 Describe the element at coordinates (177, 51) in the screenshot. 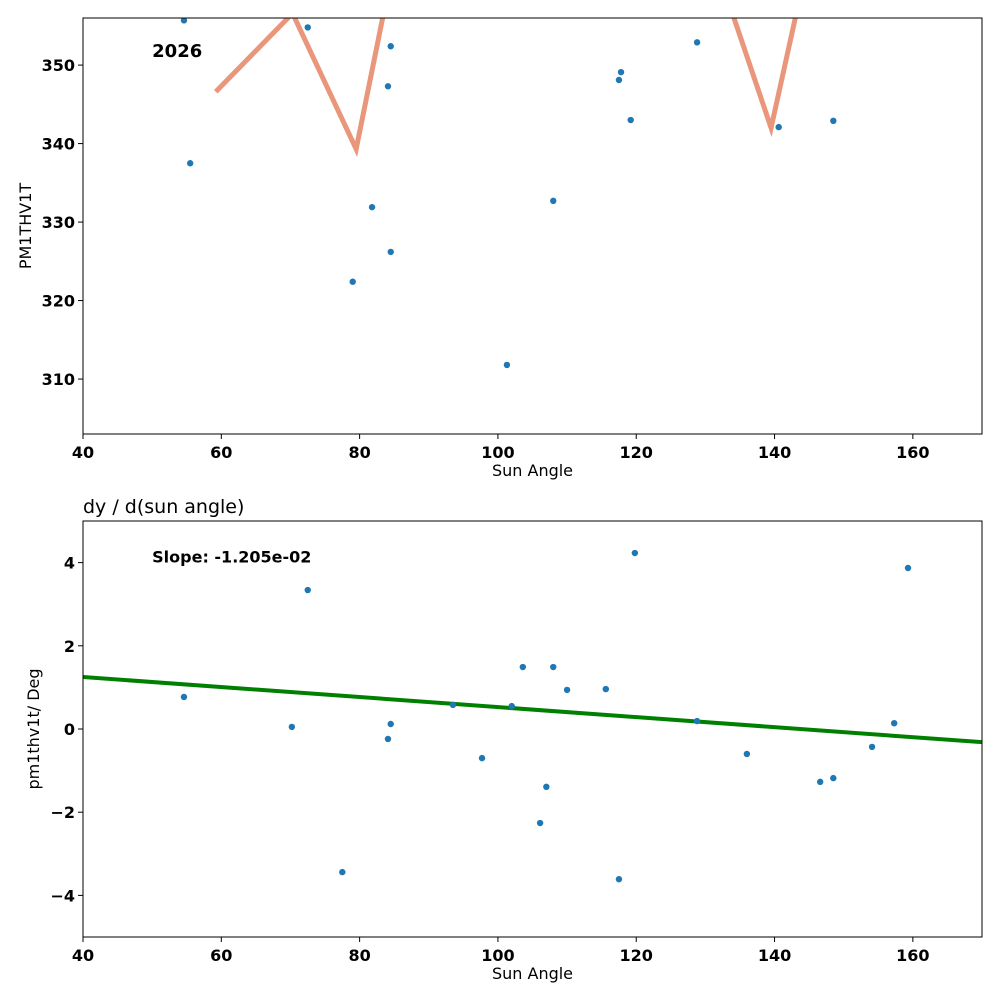

I see `annotation: 2026` at that location.